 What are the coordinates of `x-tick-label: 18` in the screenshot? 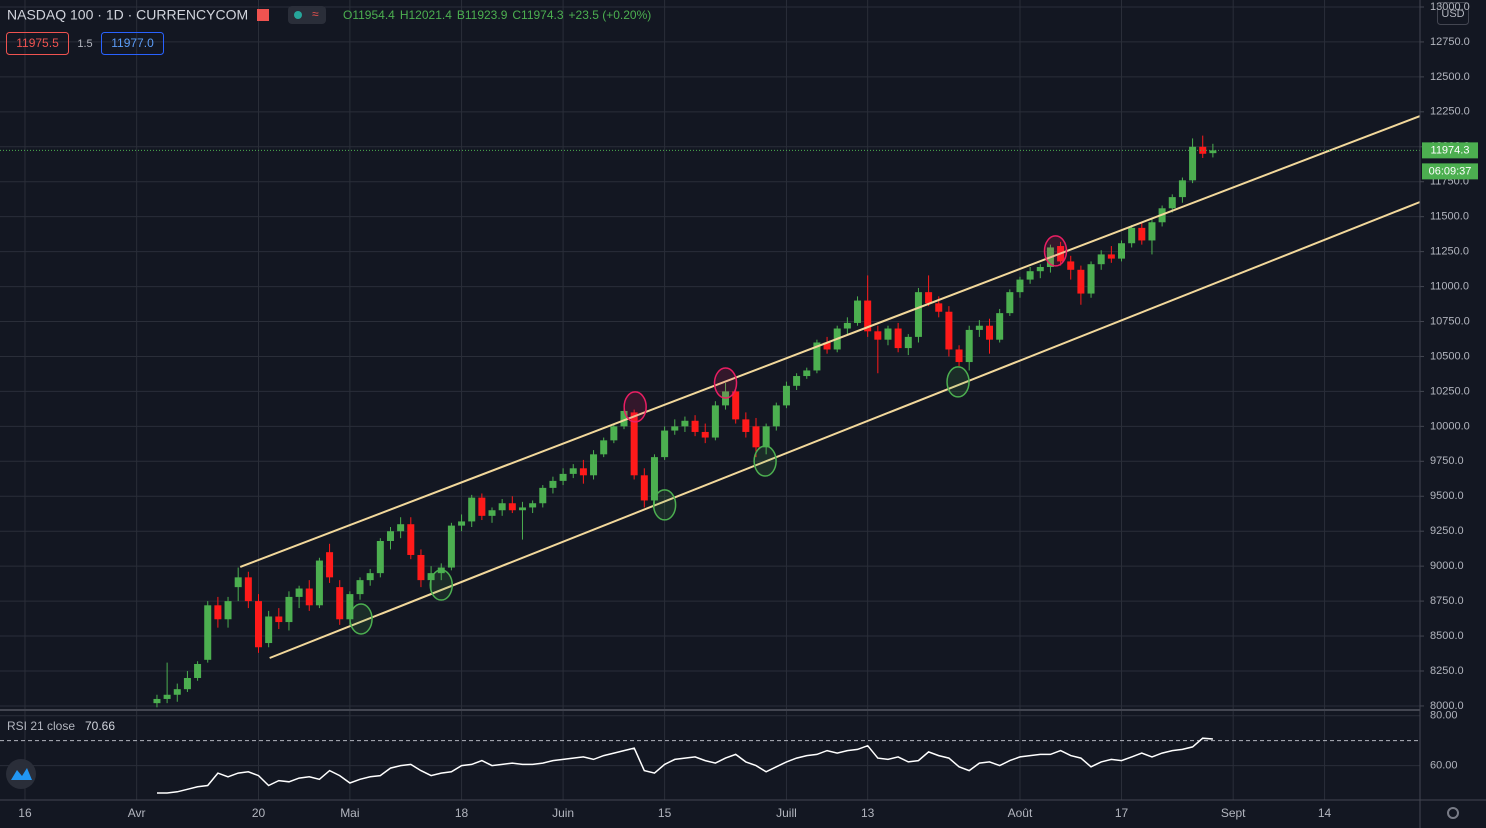 It's located at (462, 813).